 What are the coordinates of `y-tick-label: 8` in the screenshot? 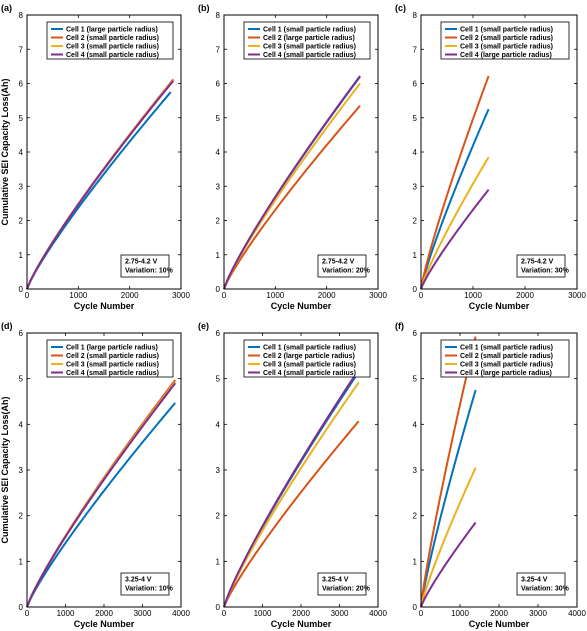 It's located at (218, 15).